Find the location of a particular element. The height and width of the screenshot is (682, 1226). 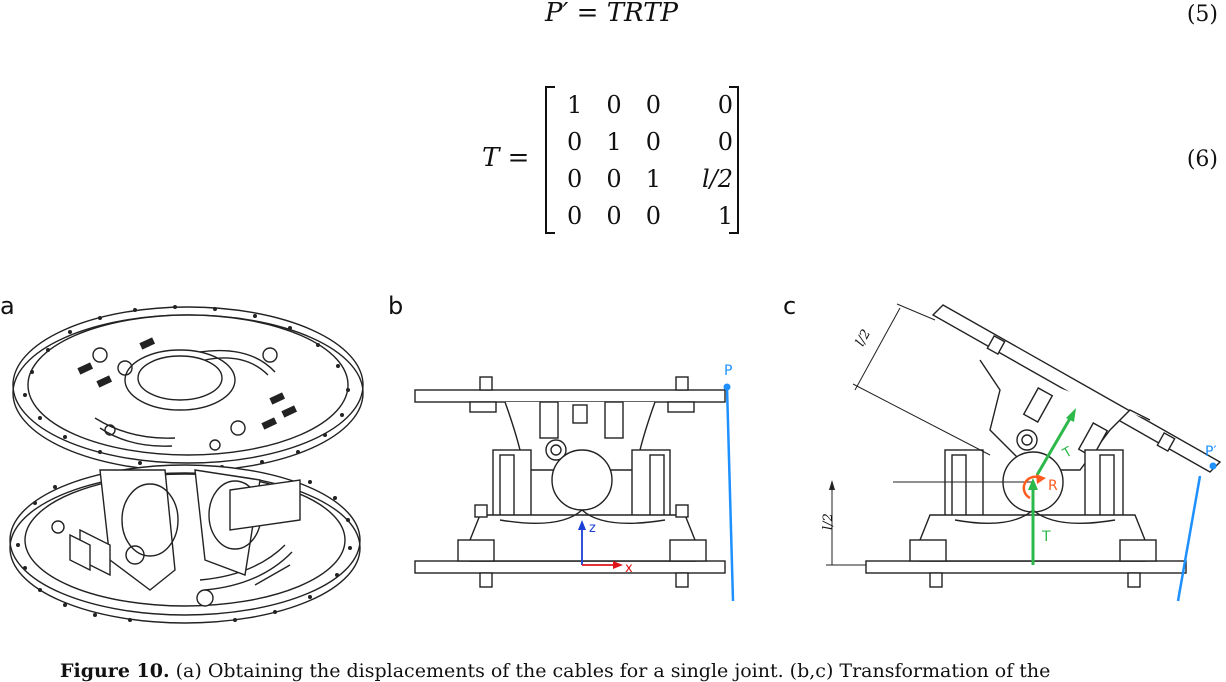

transformation-matrix: 1 0 0 0 0 1 0 0 0 0 1 l/2 0 0 0 1 is located at coordinates (642, 160).